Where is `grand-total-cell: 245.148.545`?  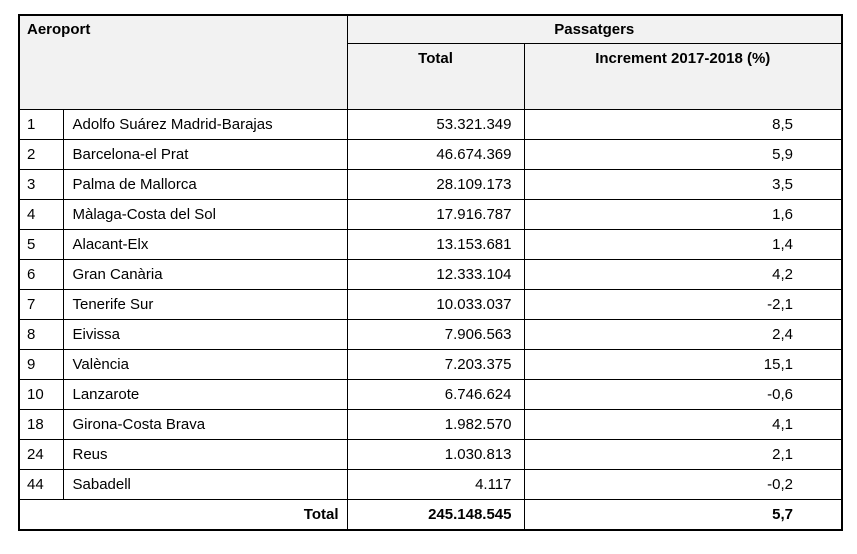
grand-total-cell: 245.148.545 is located at coordinates (435, 515).